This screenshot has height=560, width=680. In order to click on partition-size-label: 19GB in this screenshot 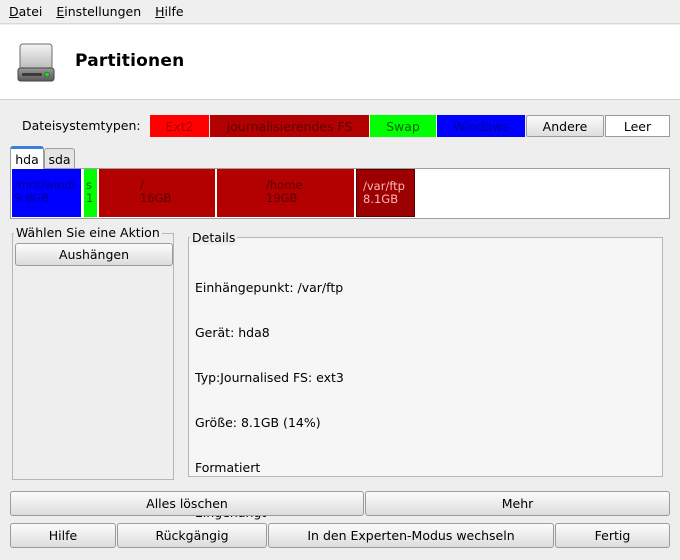, I will do `click(282, 198)`.